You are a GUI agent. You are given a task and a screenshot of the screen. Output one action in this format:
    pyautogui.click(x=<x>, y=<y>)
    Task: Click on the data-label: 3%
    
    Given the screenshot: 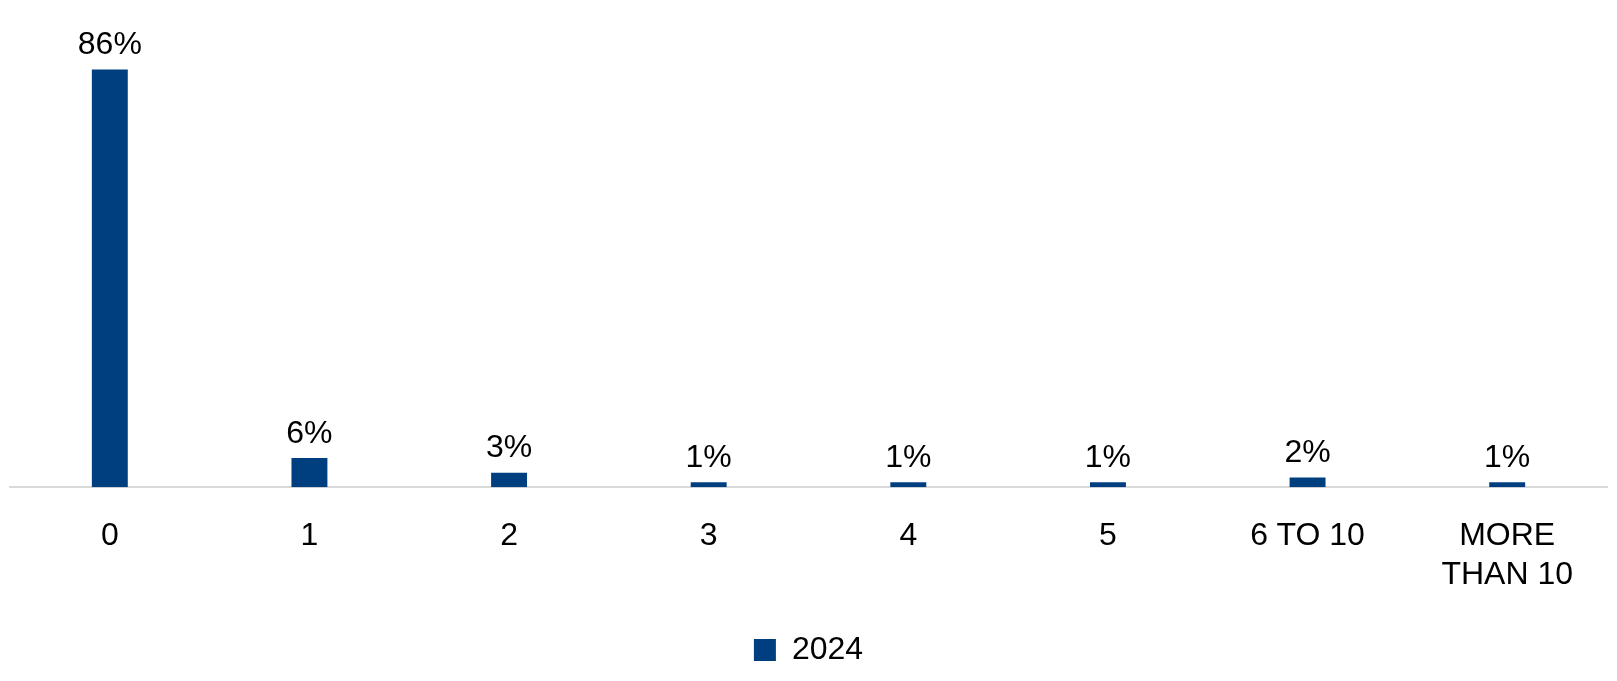 What is the action you would take?
    pyautogui.click(x=509, y=446)
    